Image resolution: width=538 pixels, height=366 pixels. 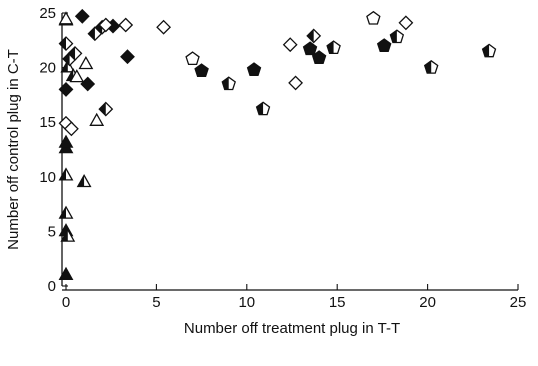 I want to click on x-tick-label: 25, so click(x=518, y=302).